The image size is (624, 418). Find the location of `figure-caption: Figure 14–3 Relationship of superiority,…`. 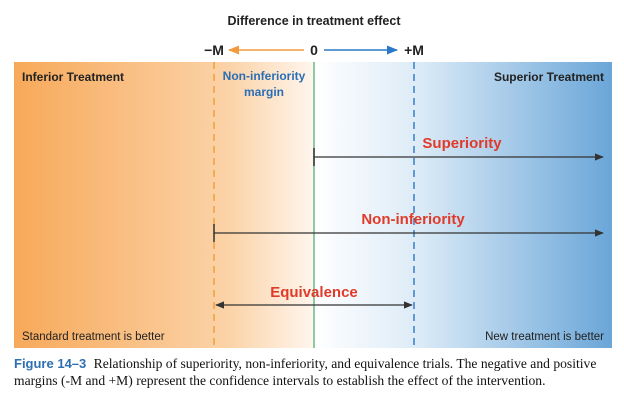

figure-caption: Figure 14–3 Relationship of superiority,… is located at coordinates (314, 372).